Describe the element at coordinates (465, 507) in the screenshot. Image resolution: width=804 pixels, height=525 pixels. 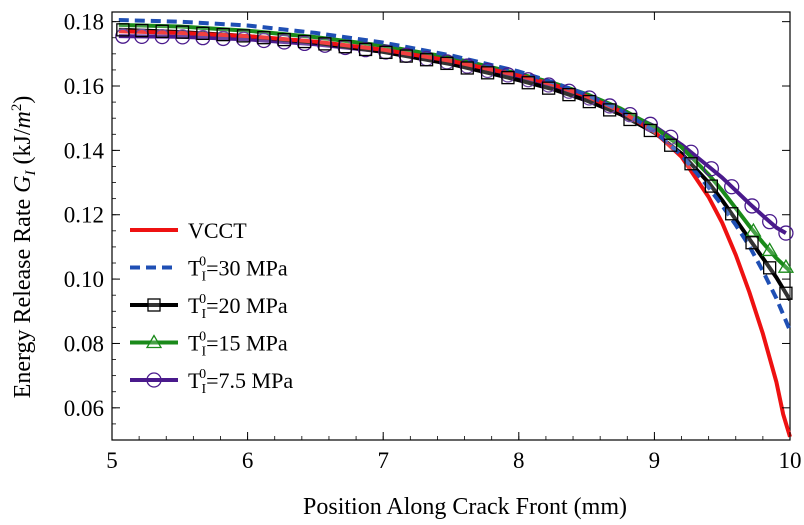
I see `x-axis-title: Position Along Crack Front (mm)` at that location.